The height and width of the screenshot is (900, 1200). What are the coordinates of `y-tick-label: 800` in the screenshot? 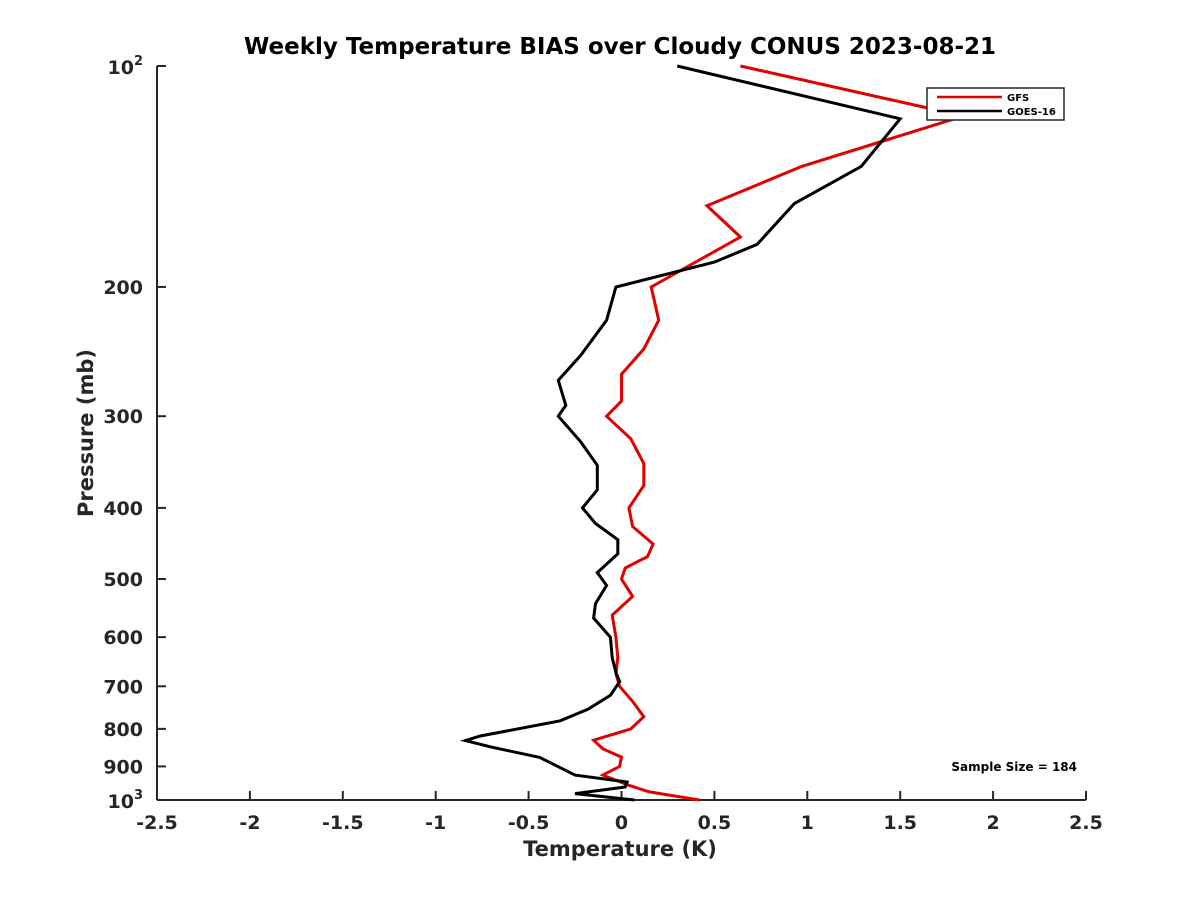 It's located at (123, 730).